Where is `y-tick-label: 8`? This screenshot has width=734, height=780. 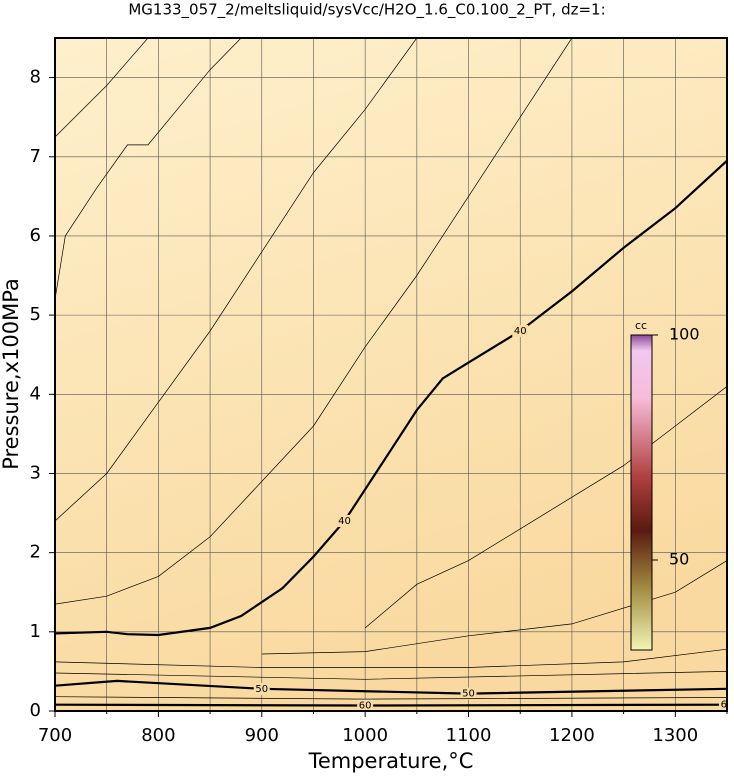 y-tick-label: 8 is located at coordinates (35, 77).